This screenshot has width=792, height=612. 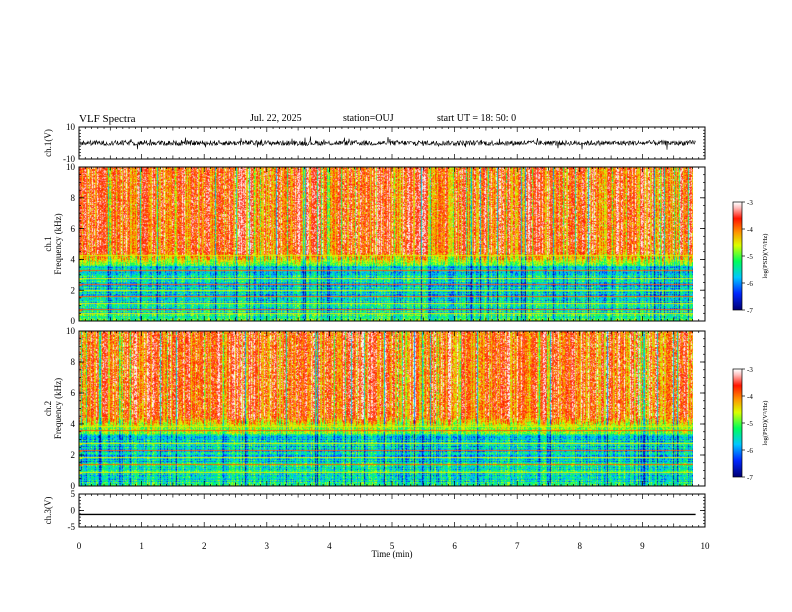 I want to click on y-tick-label: -5, so click(x=72, y=527).